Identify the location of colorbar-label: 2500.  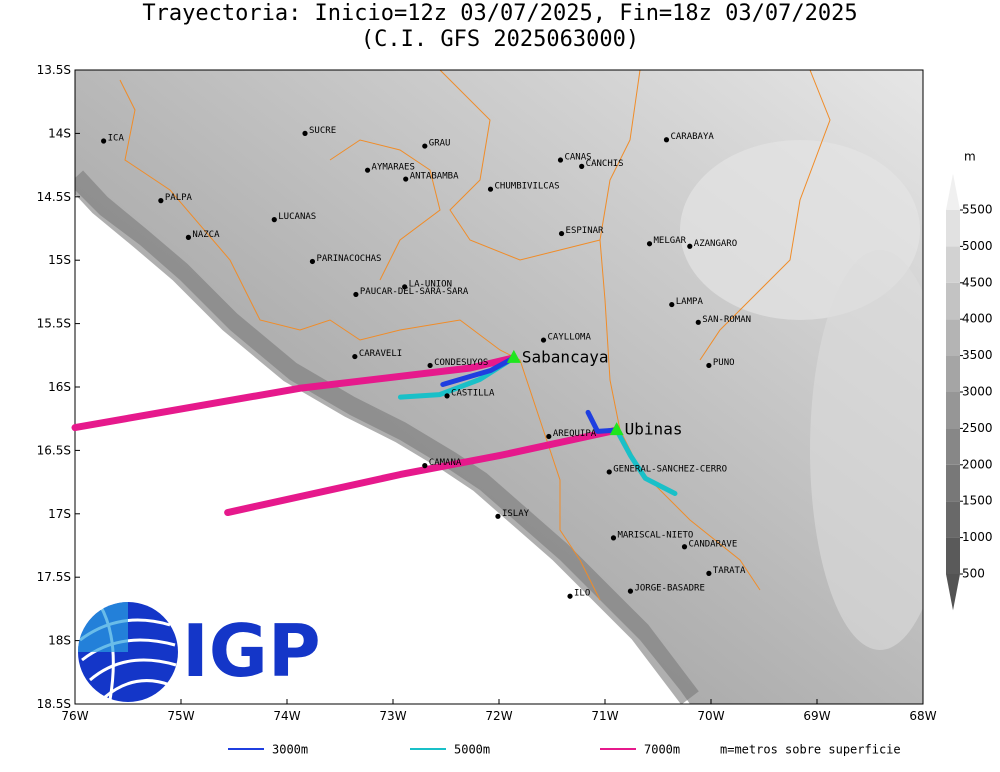
(977, 428).